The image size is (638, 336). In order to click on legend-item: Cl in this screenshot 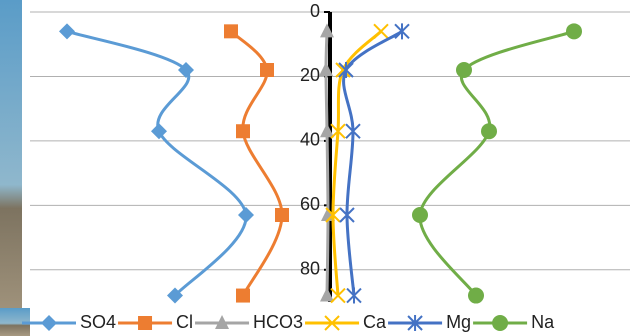, I will do `click(155, 322)`.